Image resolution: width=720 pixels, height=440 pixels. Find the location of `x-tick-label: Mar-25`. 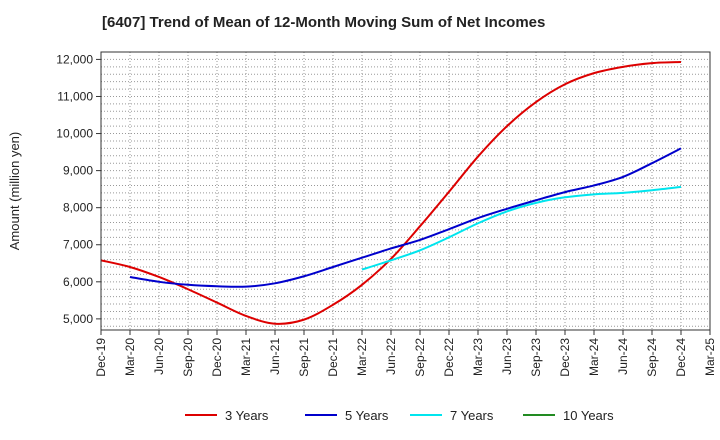

x-tick-label: Mar-25 is located at coordinates (710, 357).